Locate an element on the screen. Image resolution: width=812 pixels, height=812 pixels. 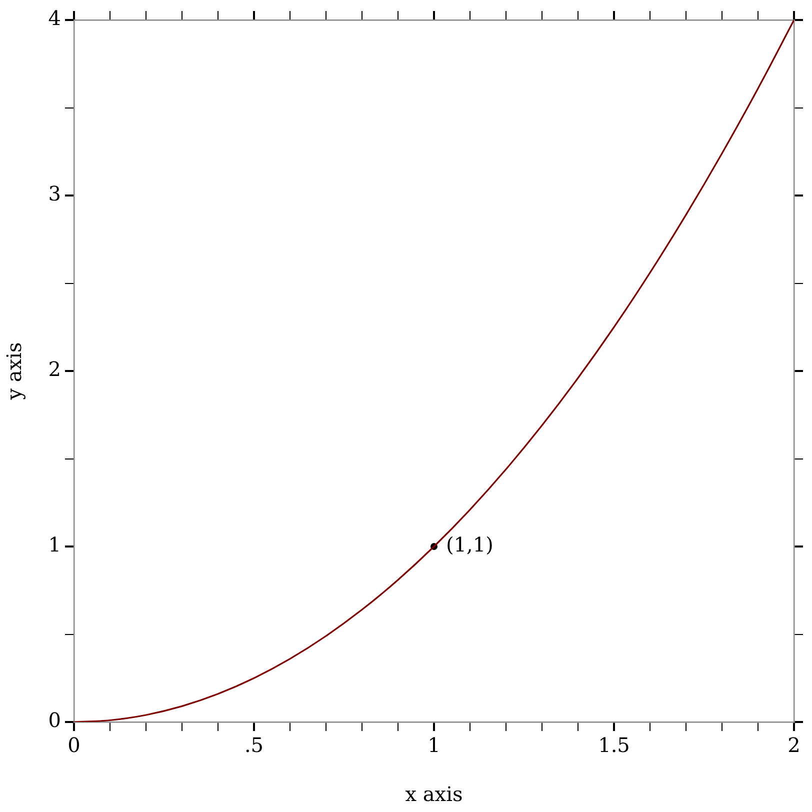
y-tick-label: 1 is located at coordinates (54, 544).